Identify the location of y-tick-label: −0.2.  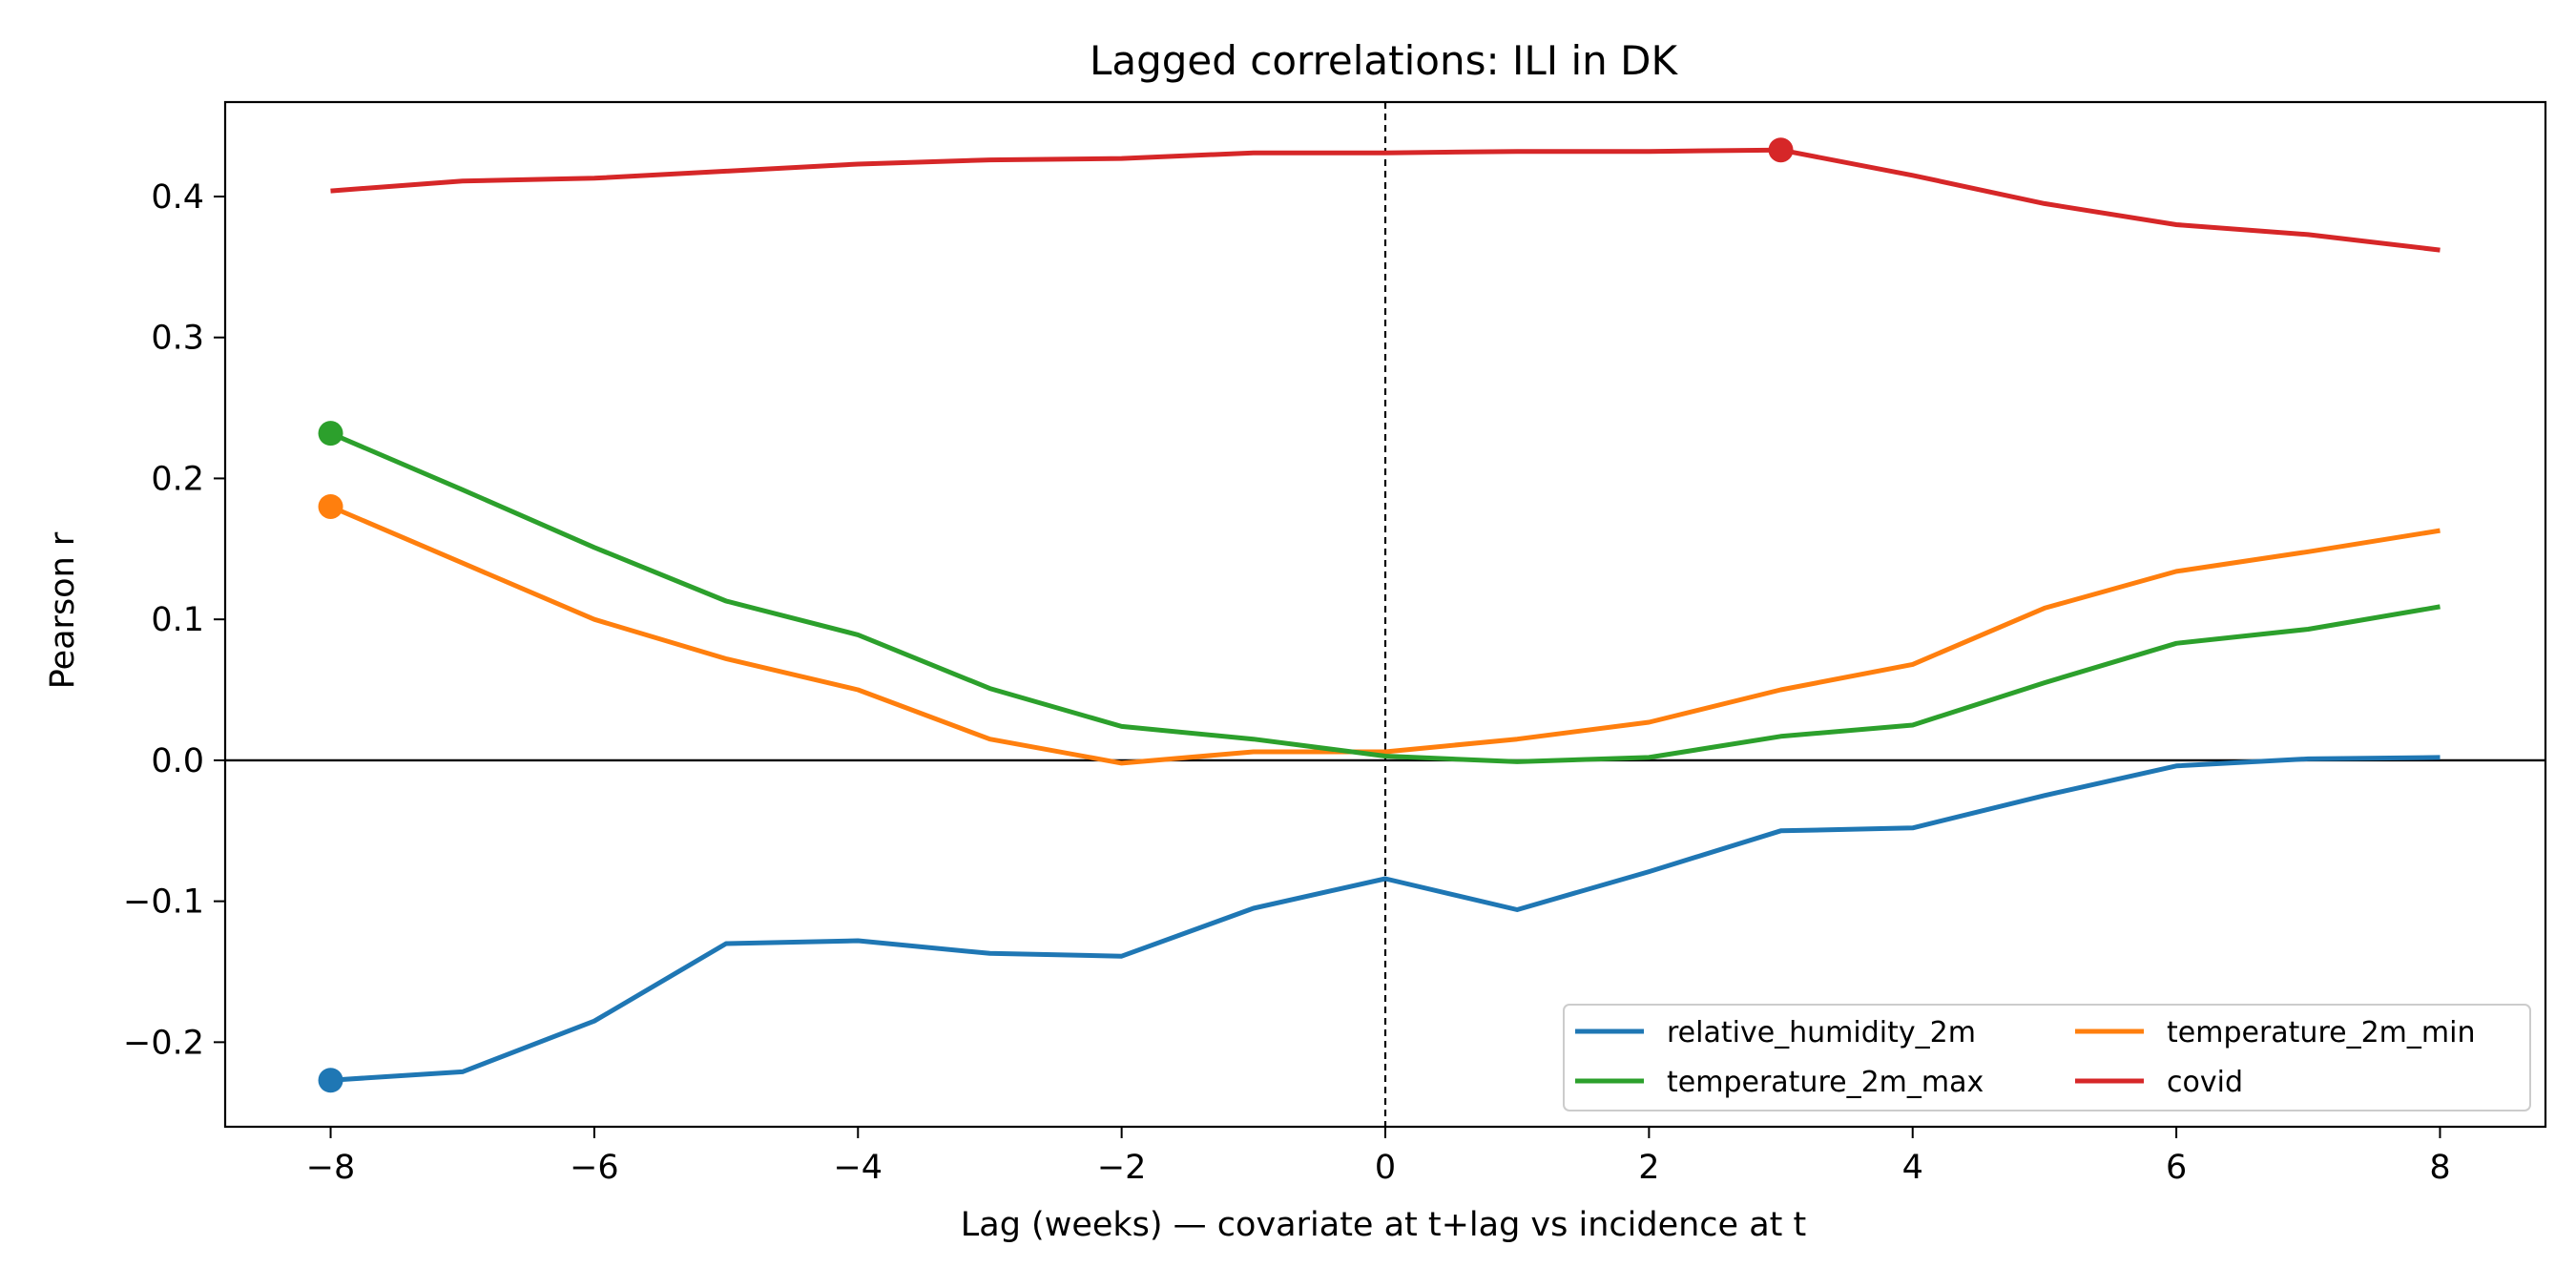
(163, 1043).